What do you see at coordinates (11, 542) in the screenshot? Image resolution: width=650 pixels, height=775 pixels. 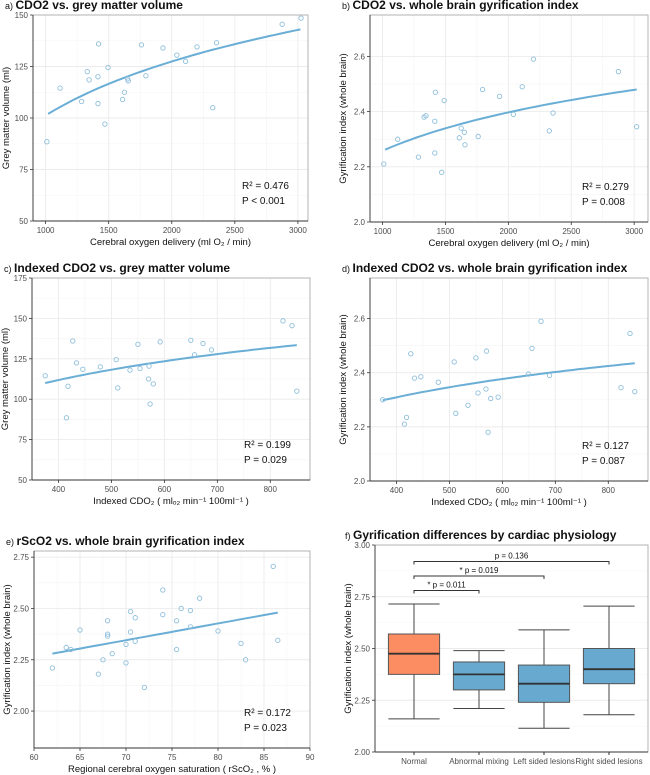 I see `panel-label: e)` at bounding box center [11, 542].